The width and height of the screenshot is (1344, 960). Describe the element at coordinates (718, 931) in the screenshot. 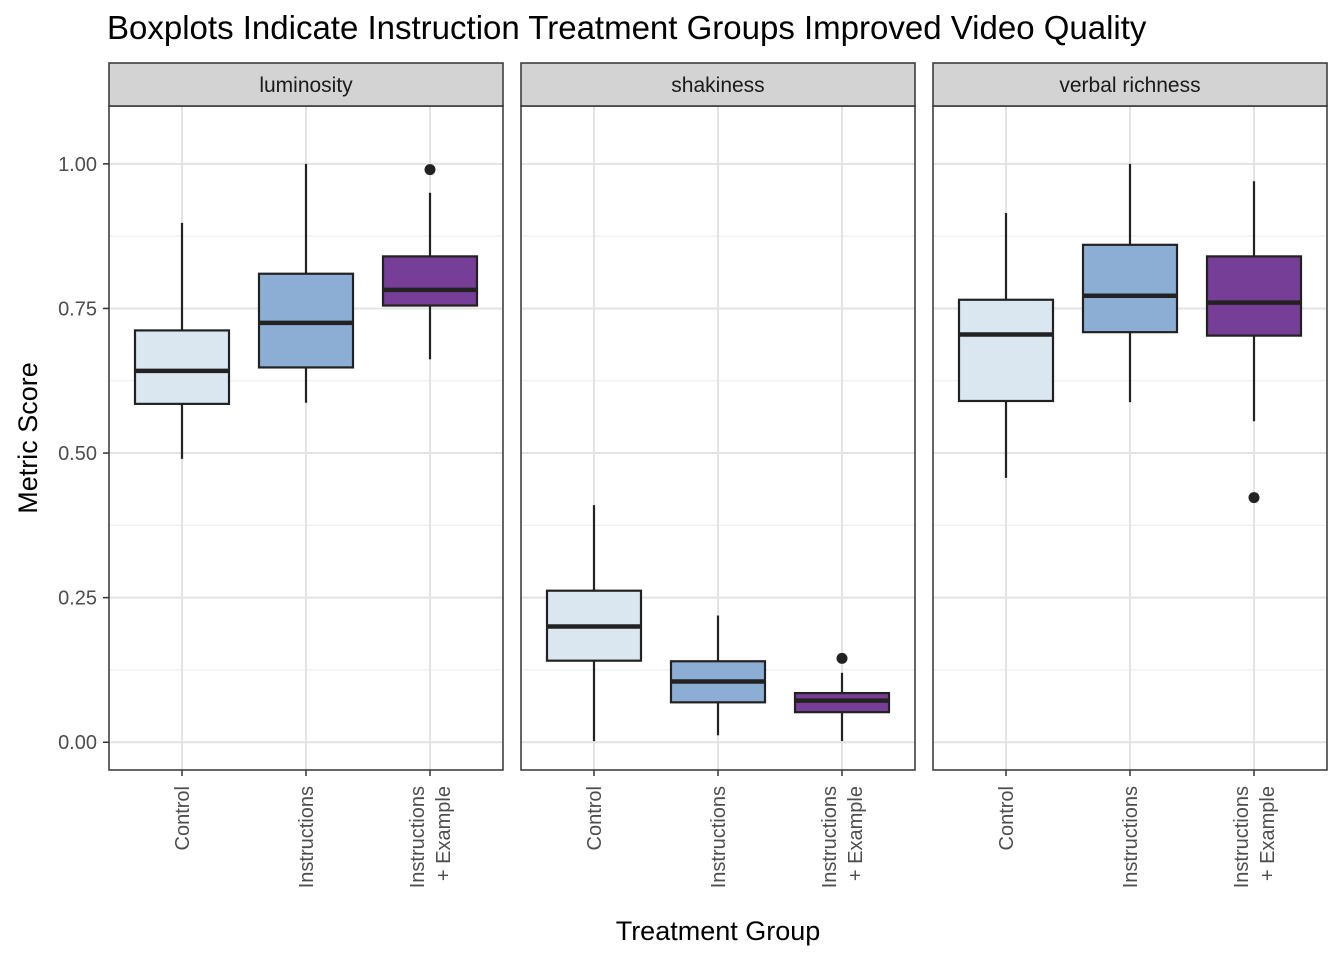

I see `x-axis-title: Treatment Group` at that location.